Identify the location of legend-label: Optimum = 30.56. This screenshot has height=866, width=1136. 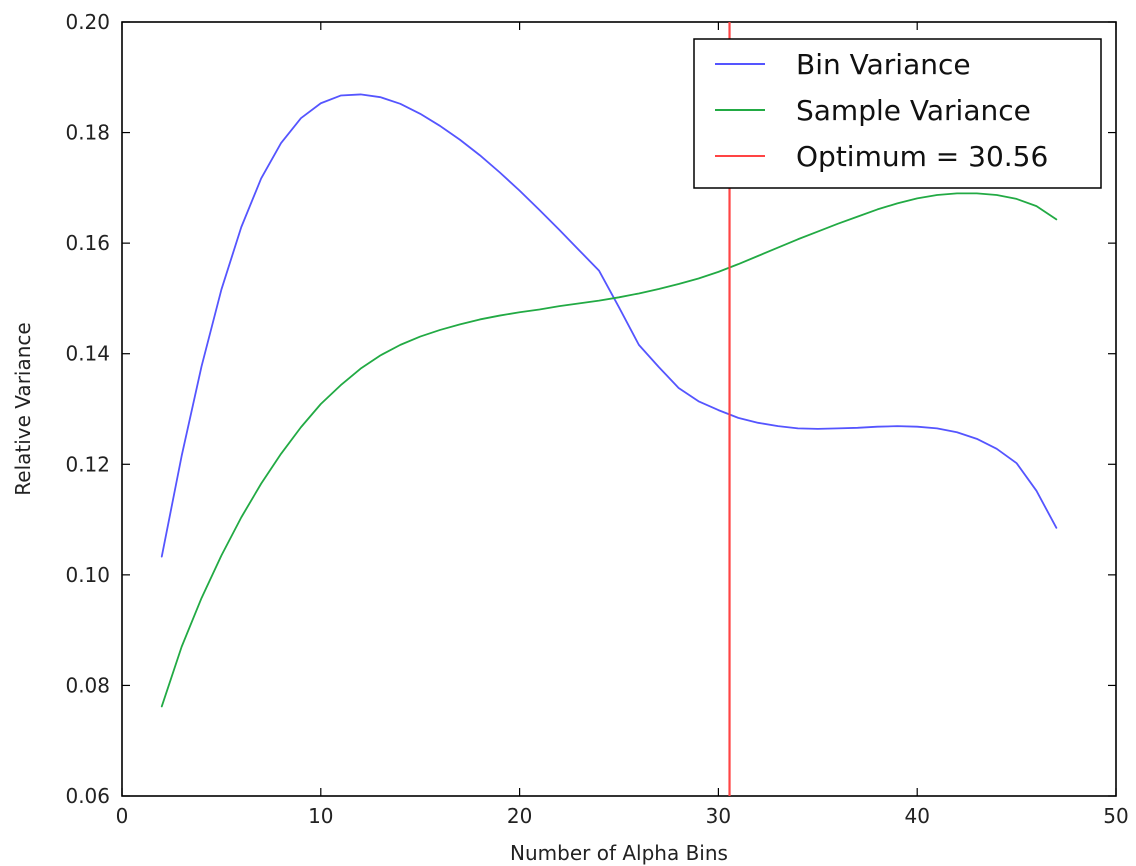
(922, 156).